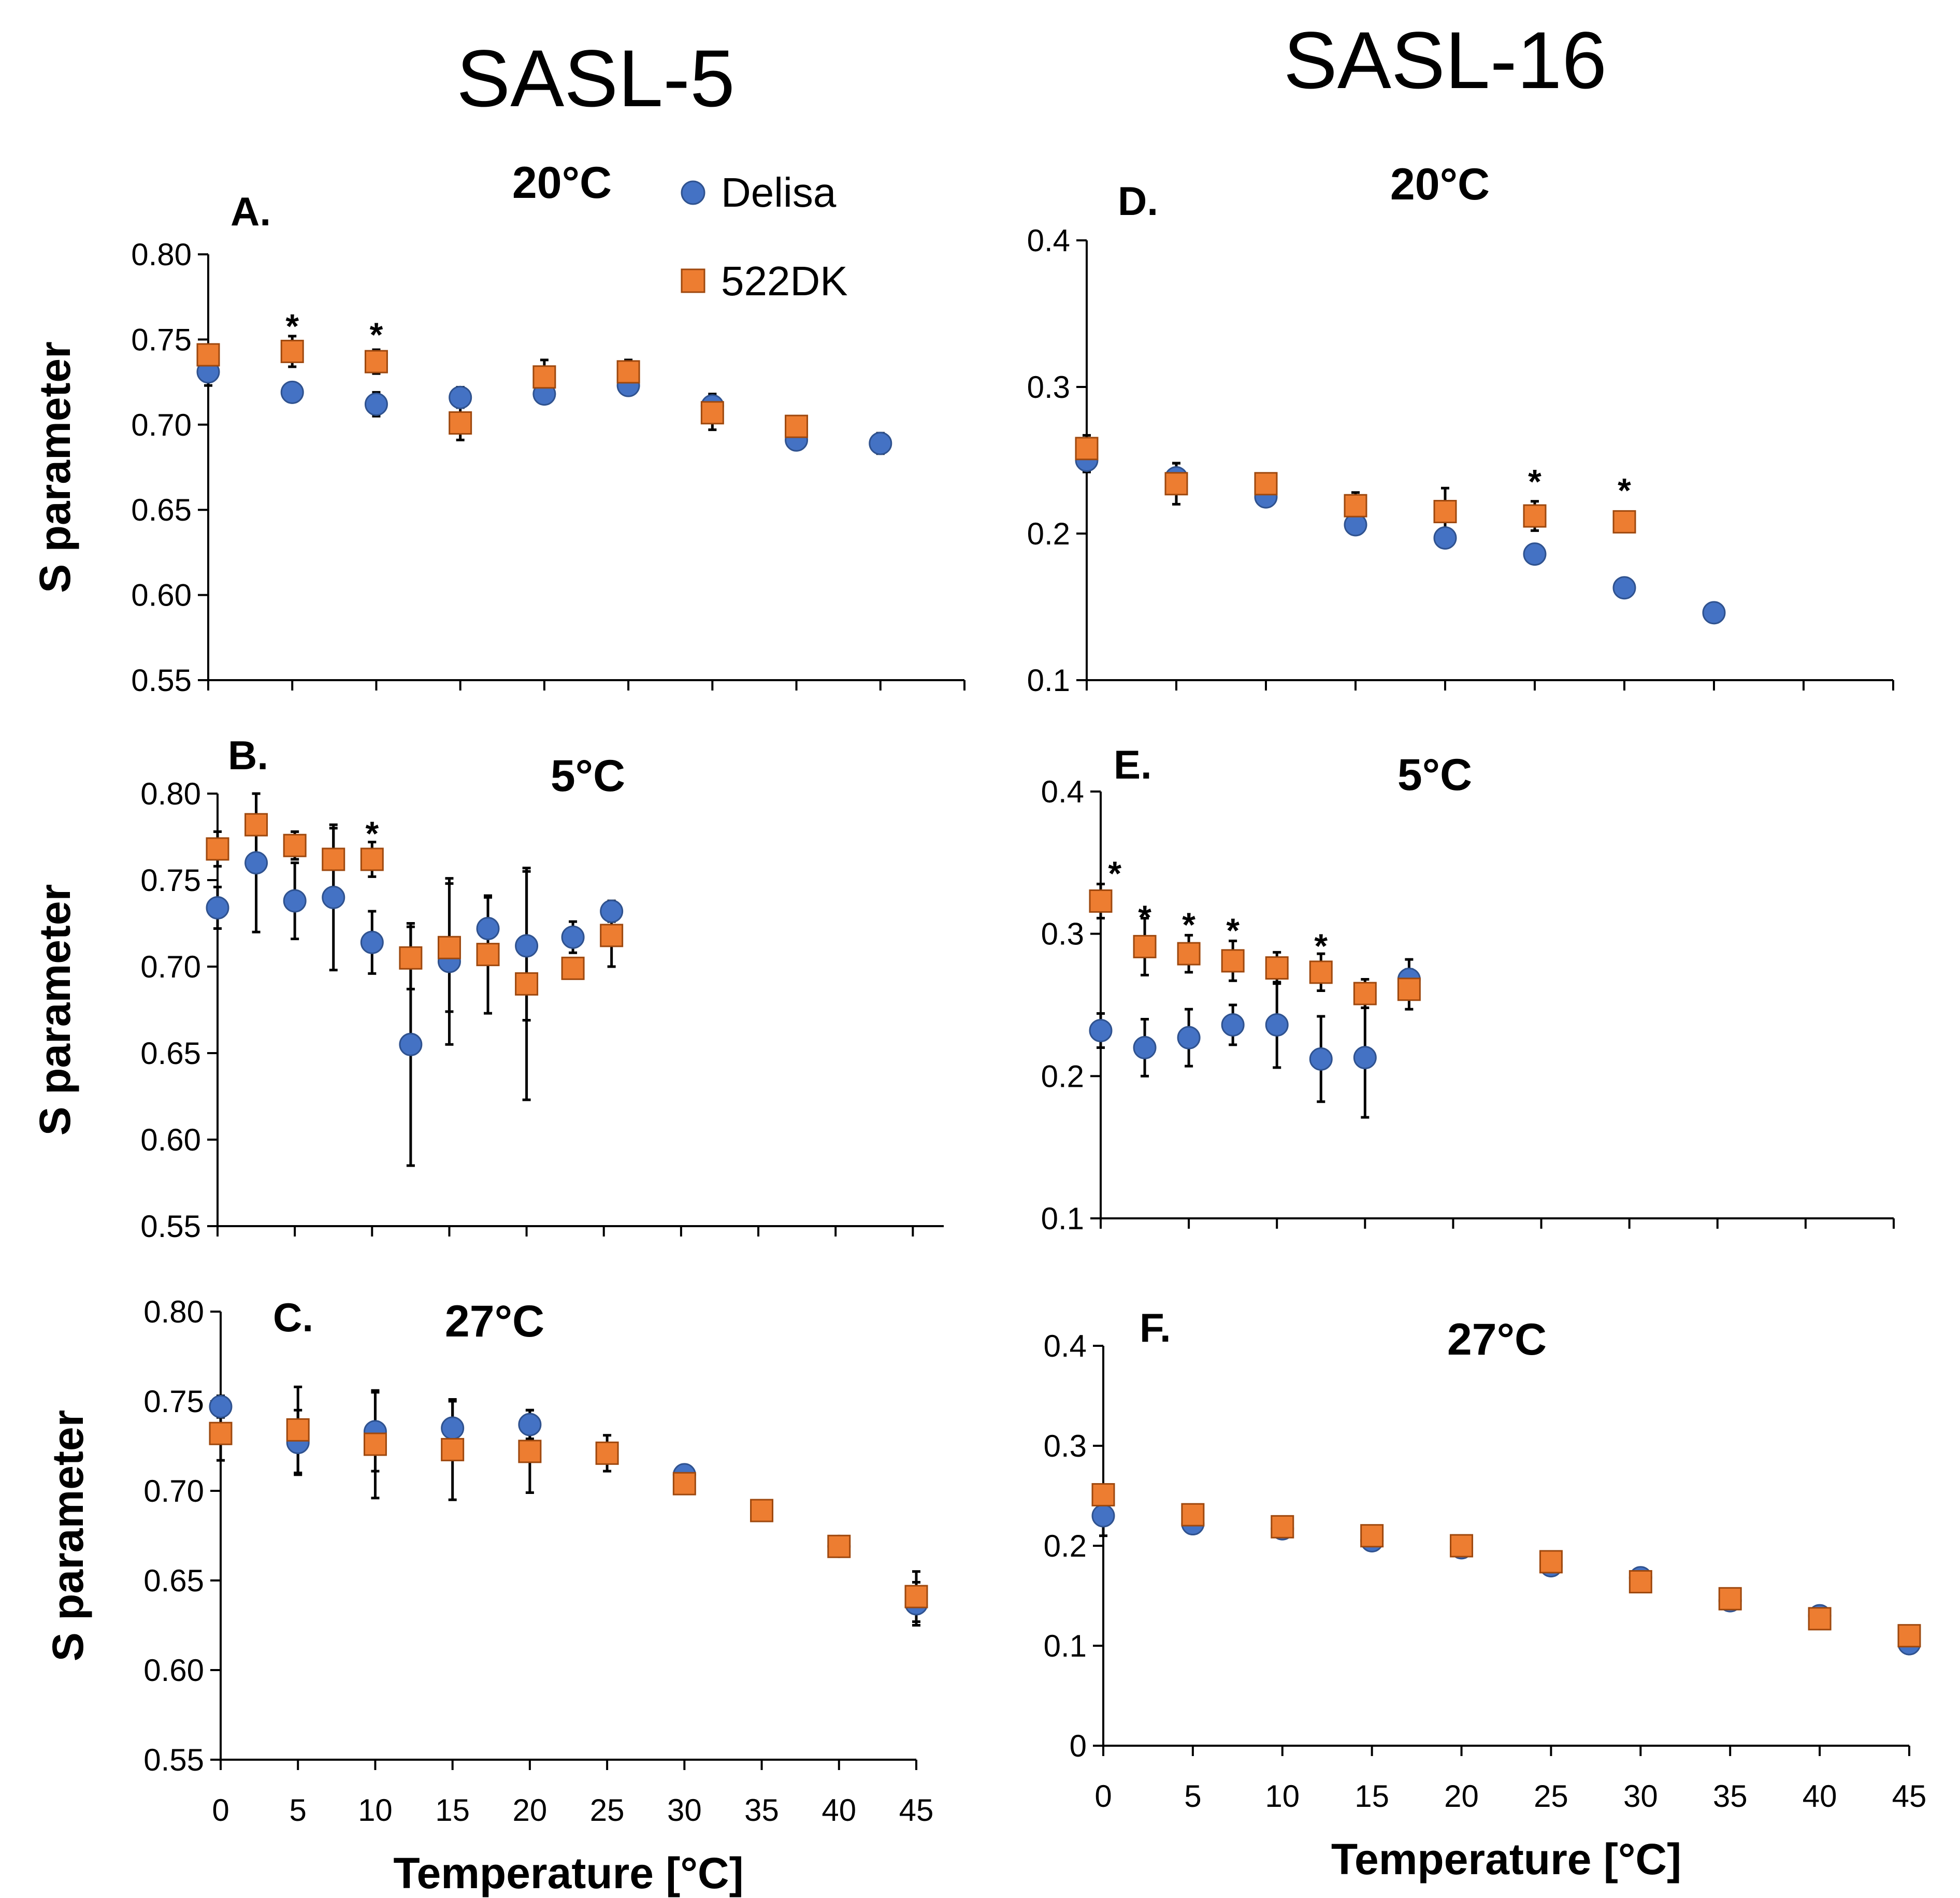  What do you see at coordinates (248, 755) in the screenshot?
I see `panel-letter-b: B.` at bounding box center [248, 755].